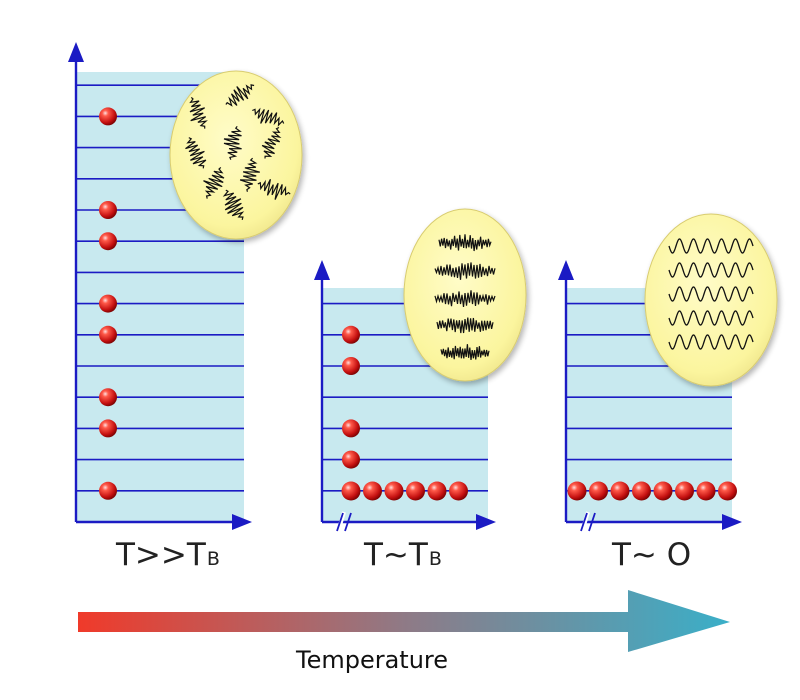 Image resolution: width=800 pixels, height=700 pixels. I want to click on temperature-label: Temperature, so click(372, 660).